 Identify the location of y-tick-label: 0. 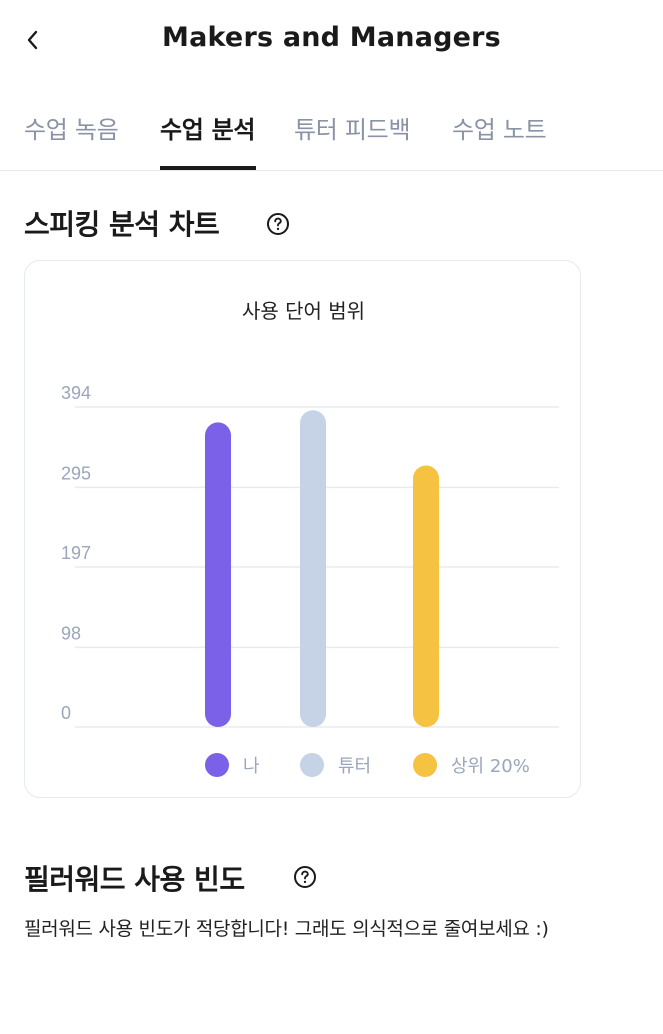
(66, 713).